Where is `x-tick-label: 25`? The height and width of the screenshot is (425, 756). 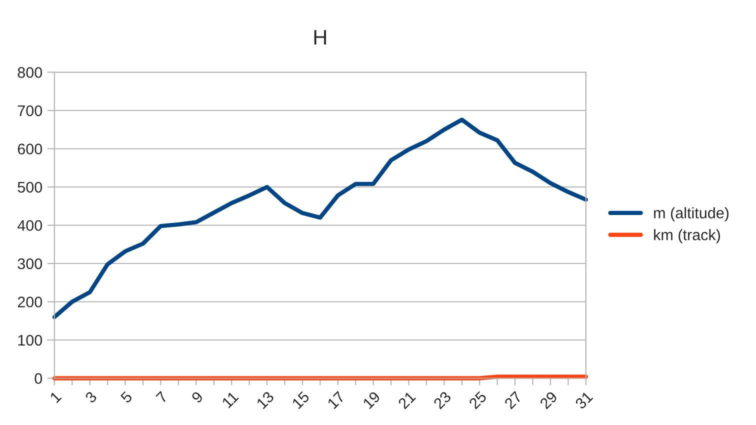 x-tick-label: 25 is located at coordinates (478, 400).